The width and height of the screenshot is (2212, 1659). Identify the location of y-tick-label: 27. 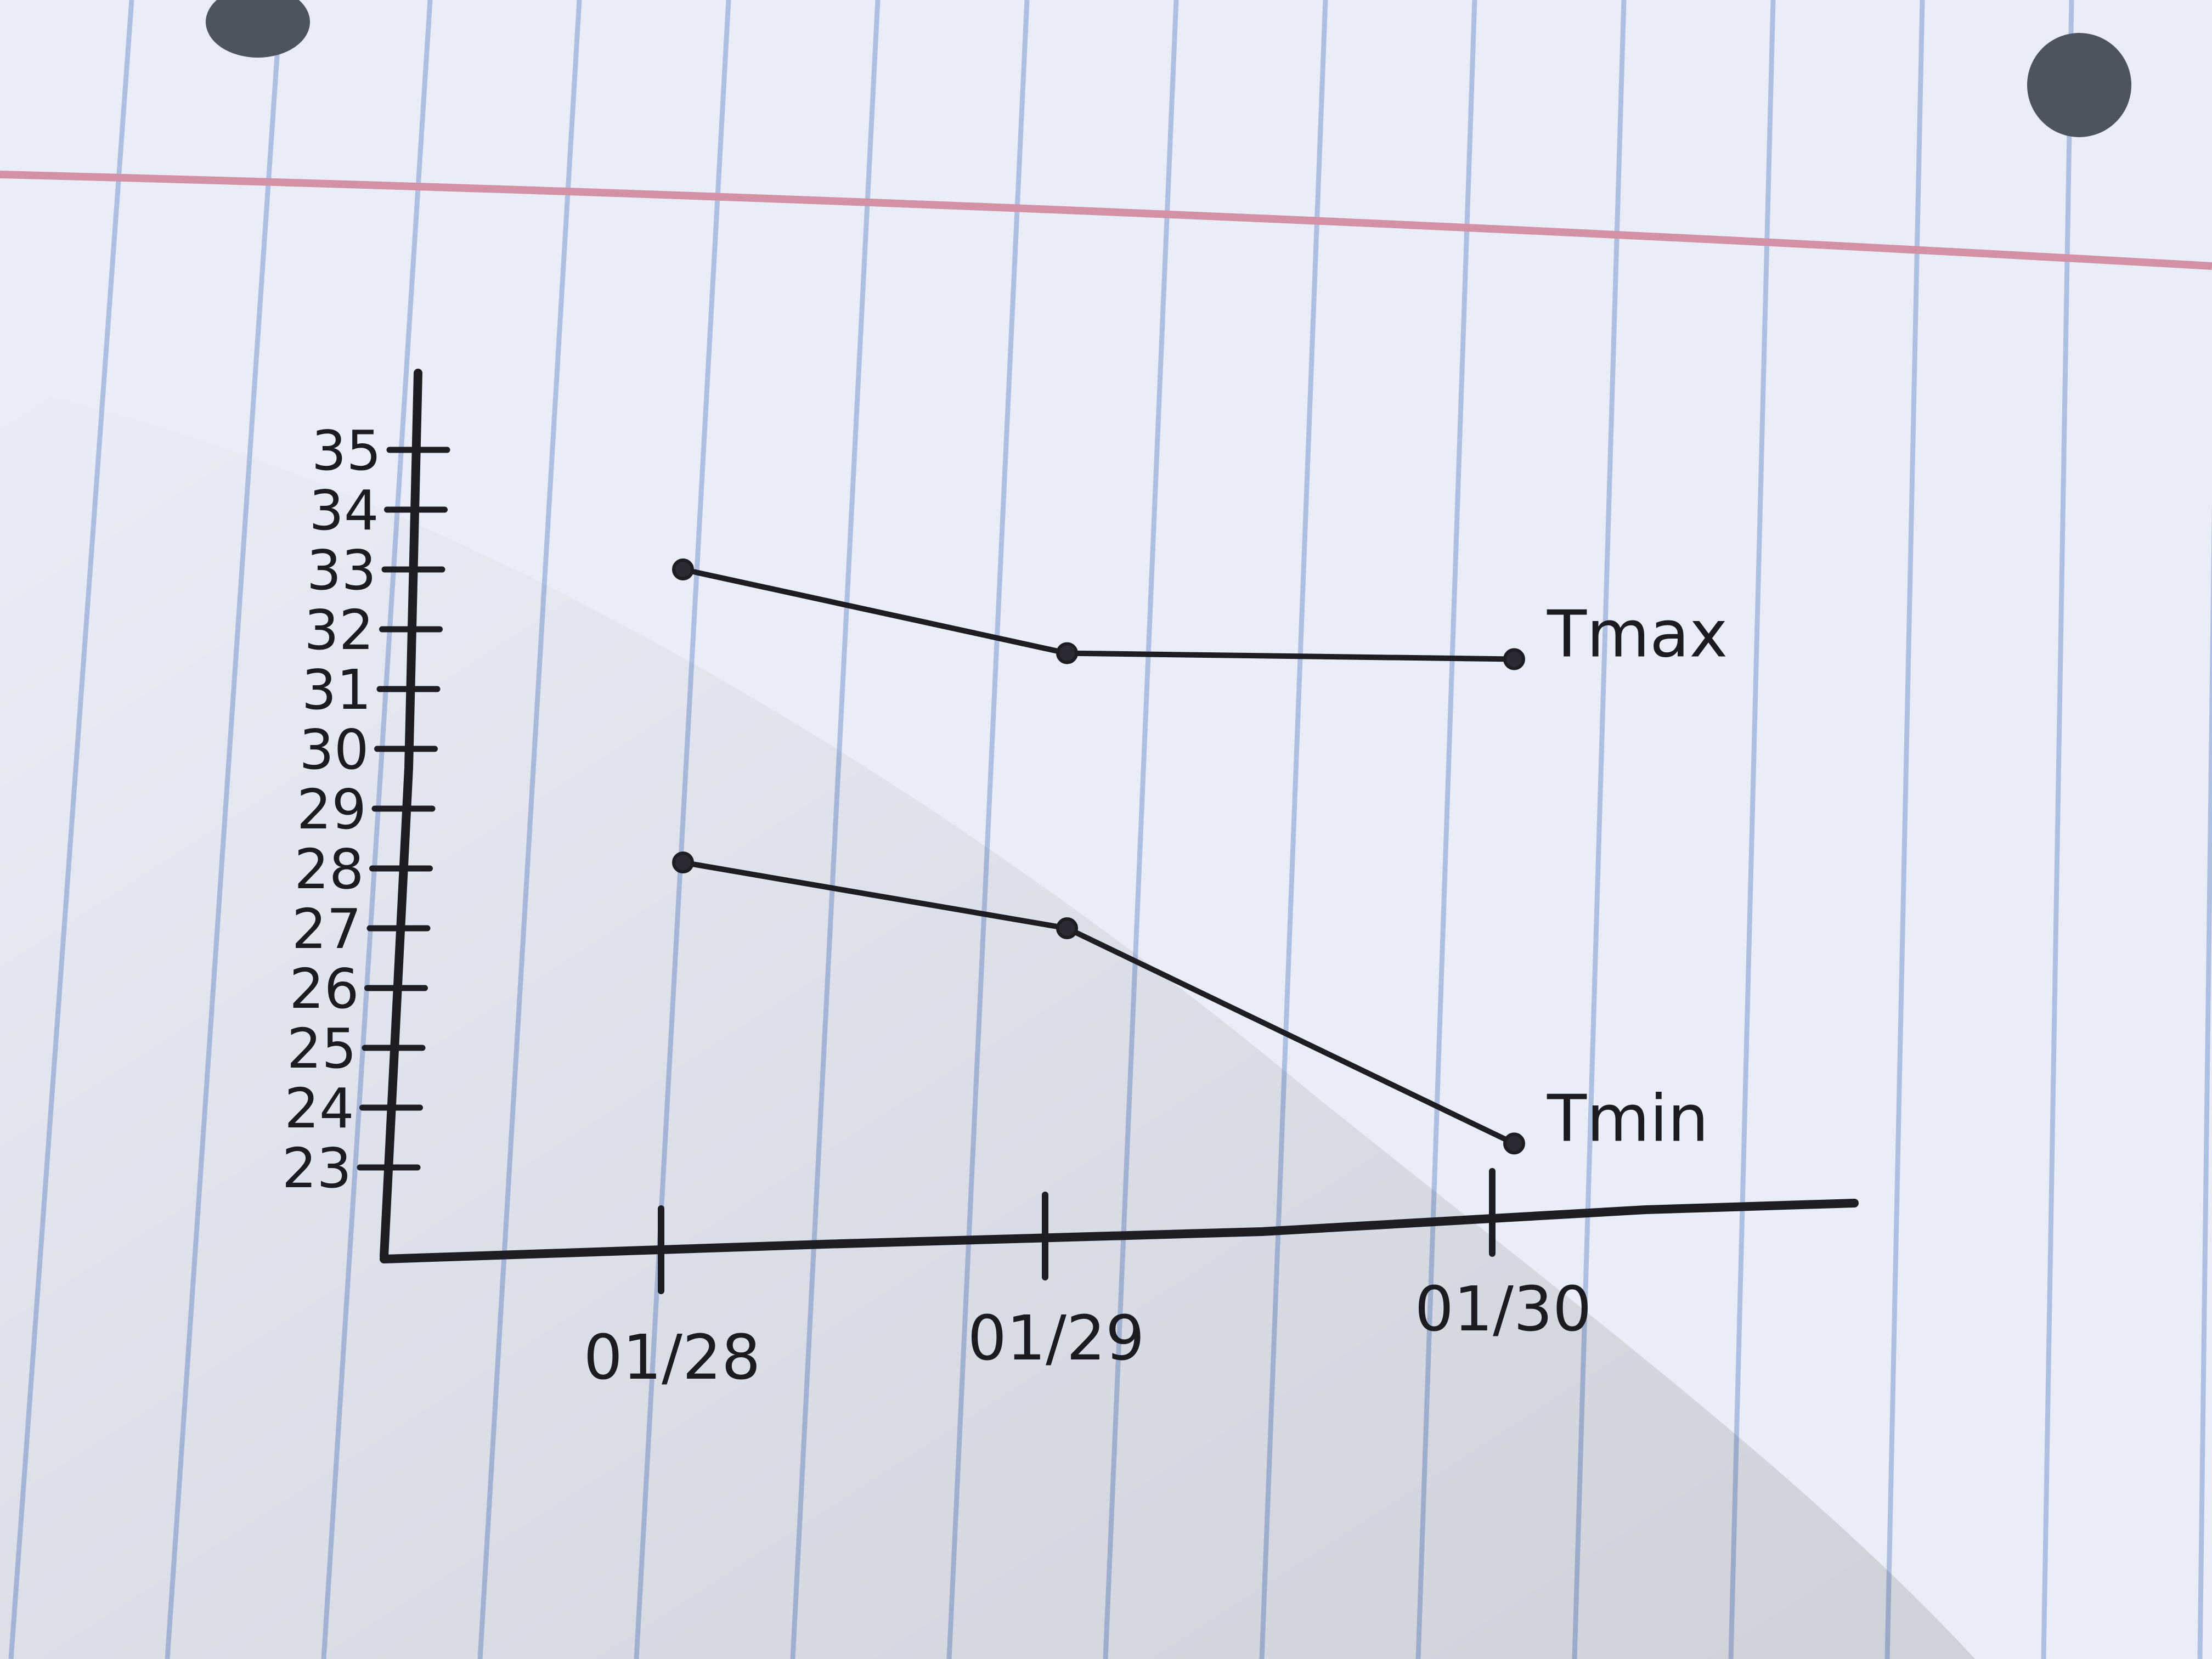
(327, 929).